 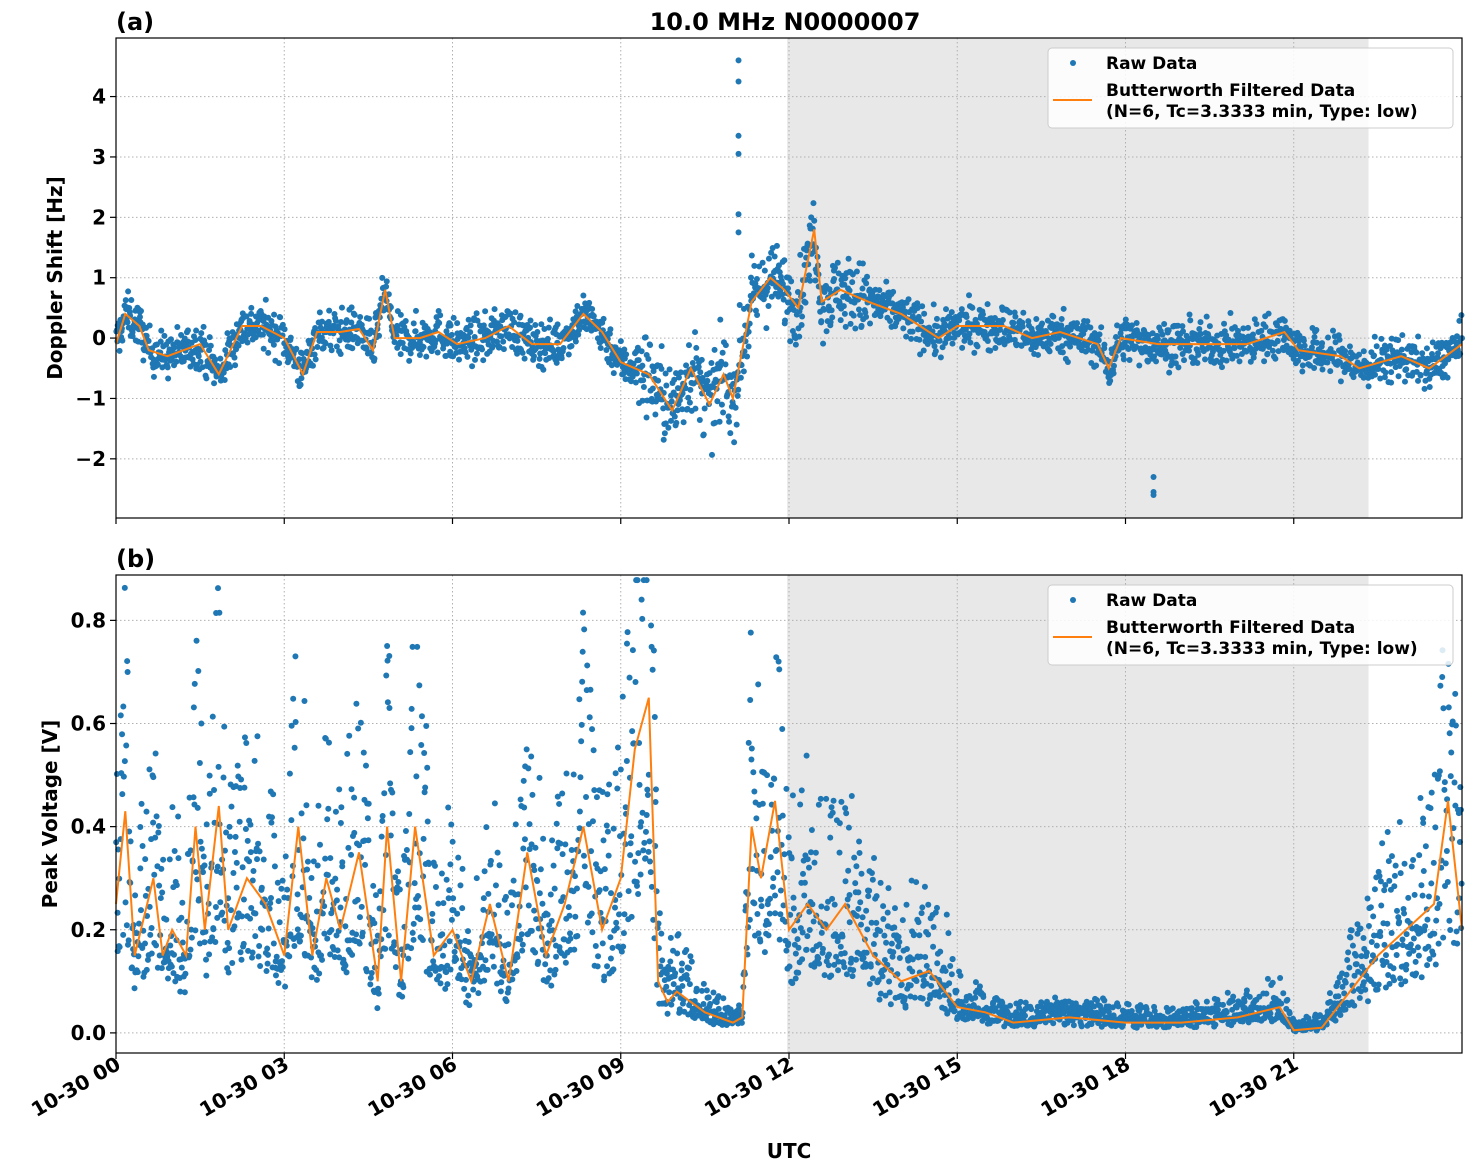 What do you see at coordinates (1073, 63) in the screenshot?
I see `legend-raw-marker` at bounding box center [1073, 63].